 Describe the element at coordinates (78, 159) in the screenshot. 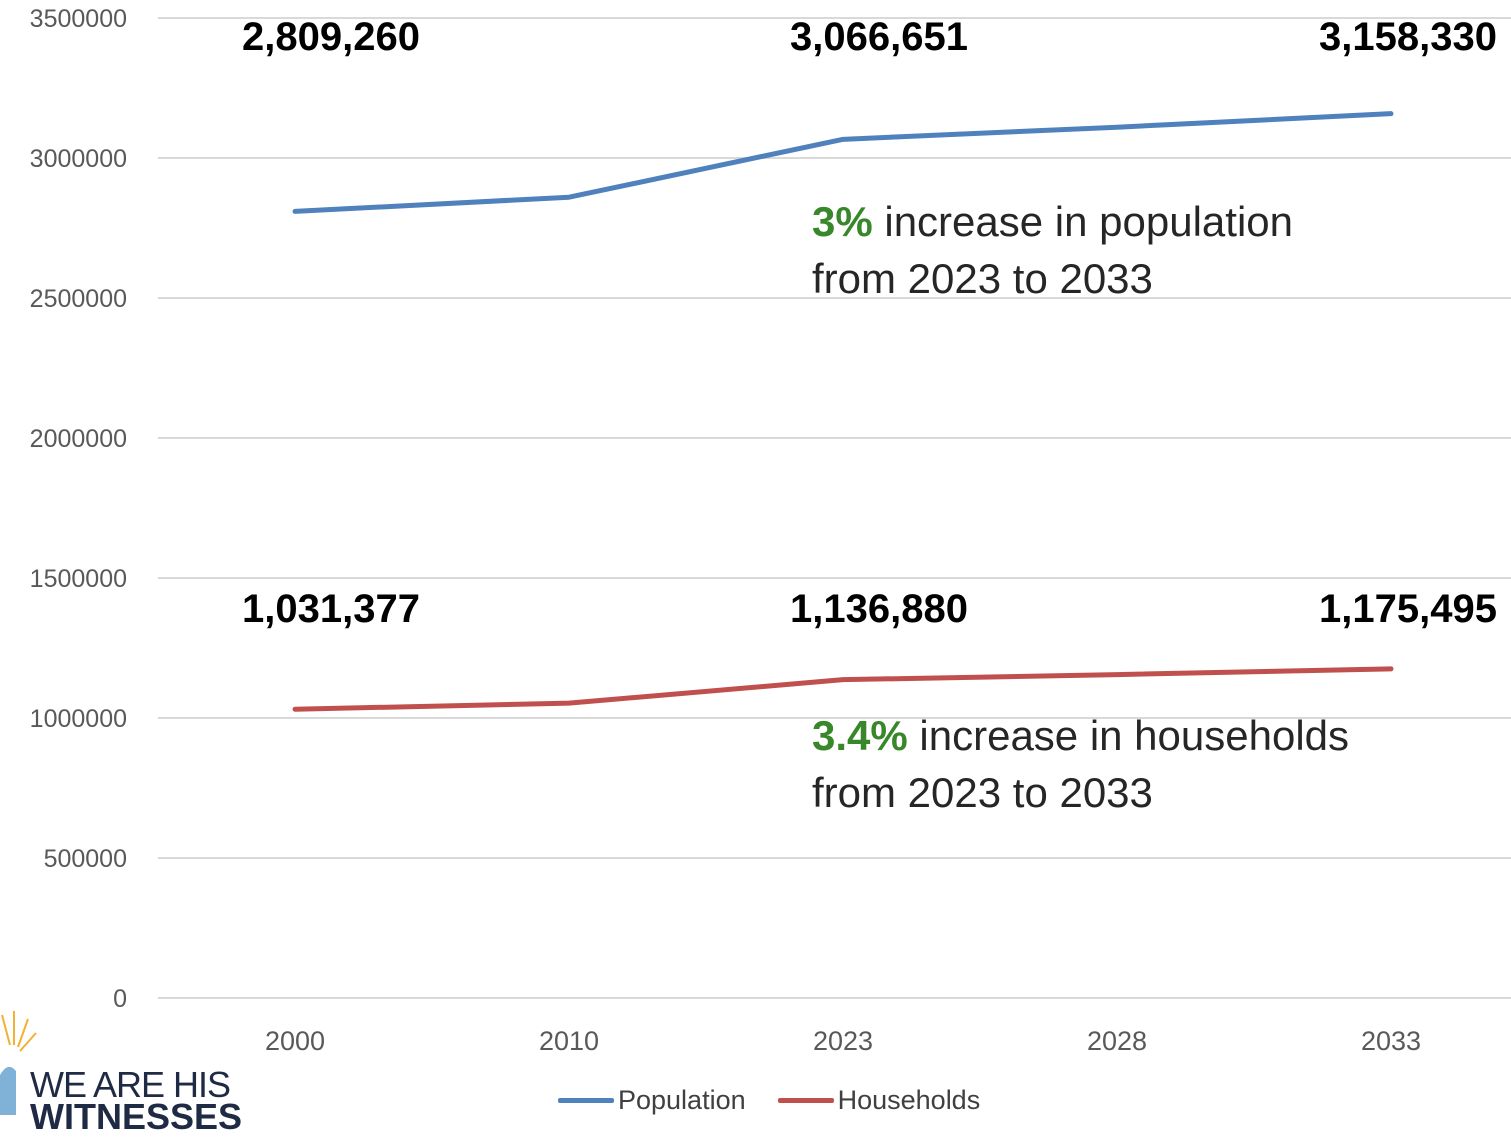

I see `y-tick-label: 3000000` at that location.